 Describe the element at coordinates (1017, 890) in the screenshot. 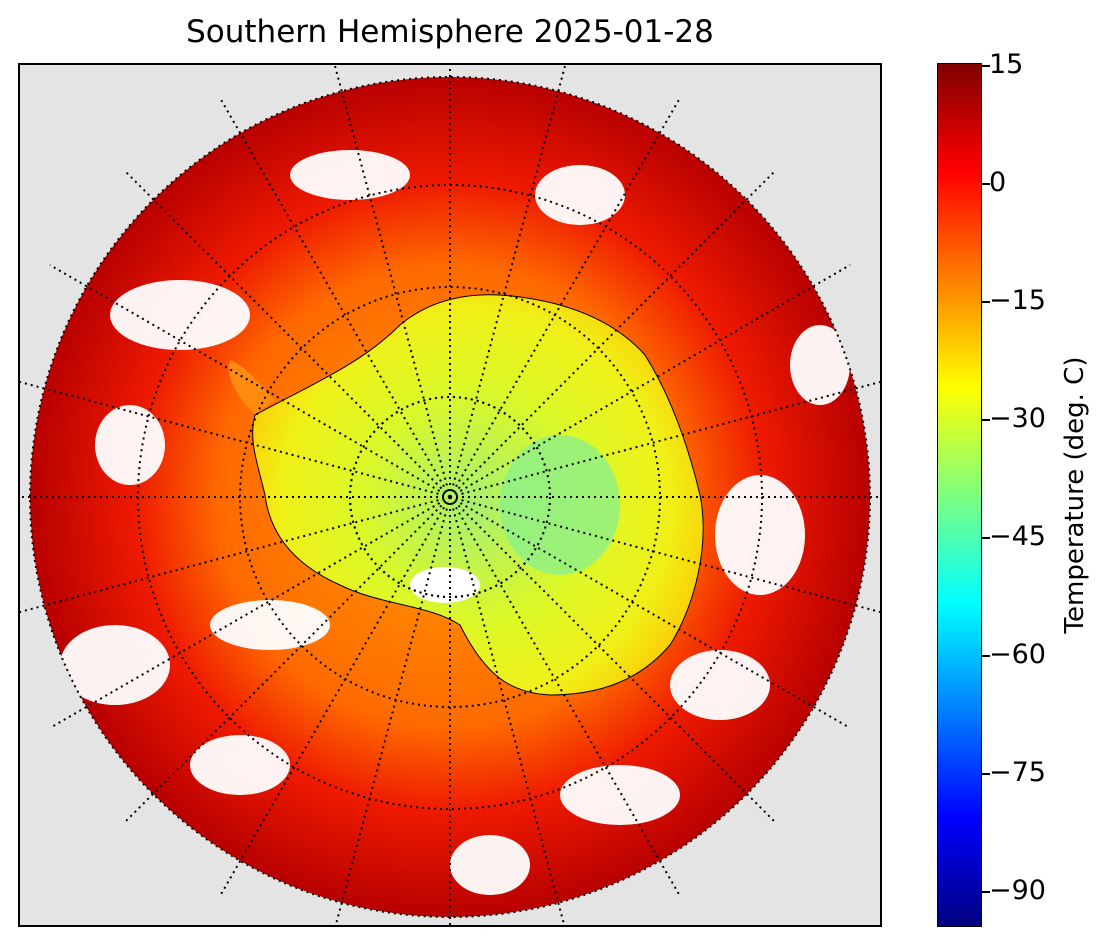

I see `colorbar-tick-label: −90` at that location.